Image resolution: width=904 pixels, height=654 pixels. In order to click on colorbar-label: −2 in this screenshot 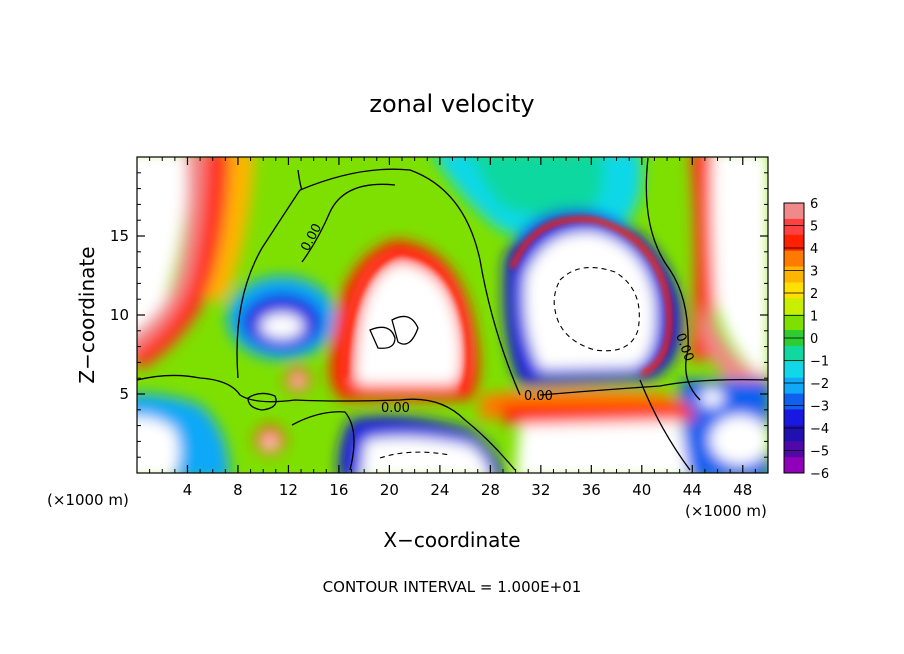, I will do `click(819, 384)`.